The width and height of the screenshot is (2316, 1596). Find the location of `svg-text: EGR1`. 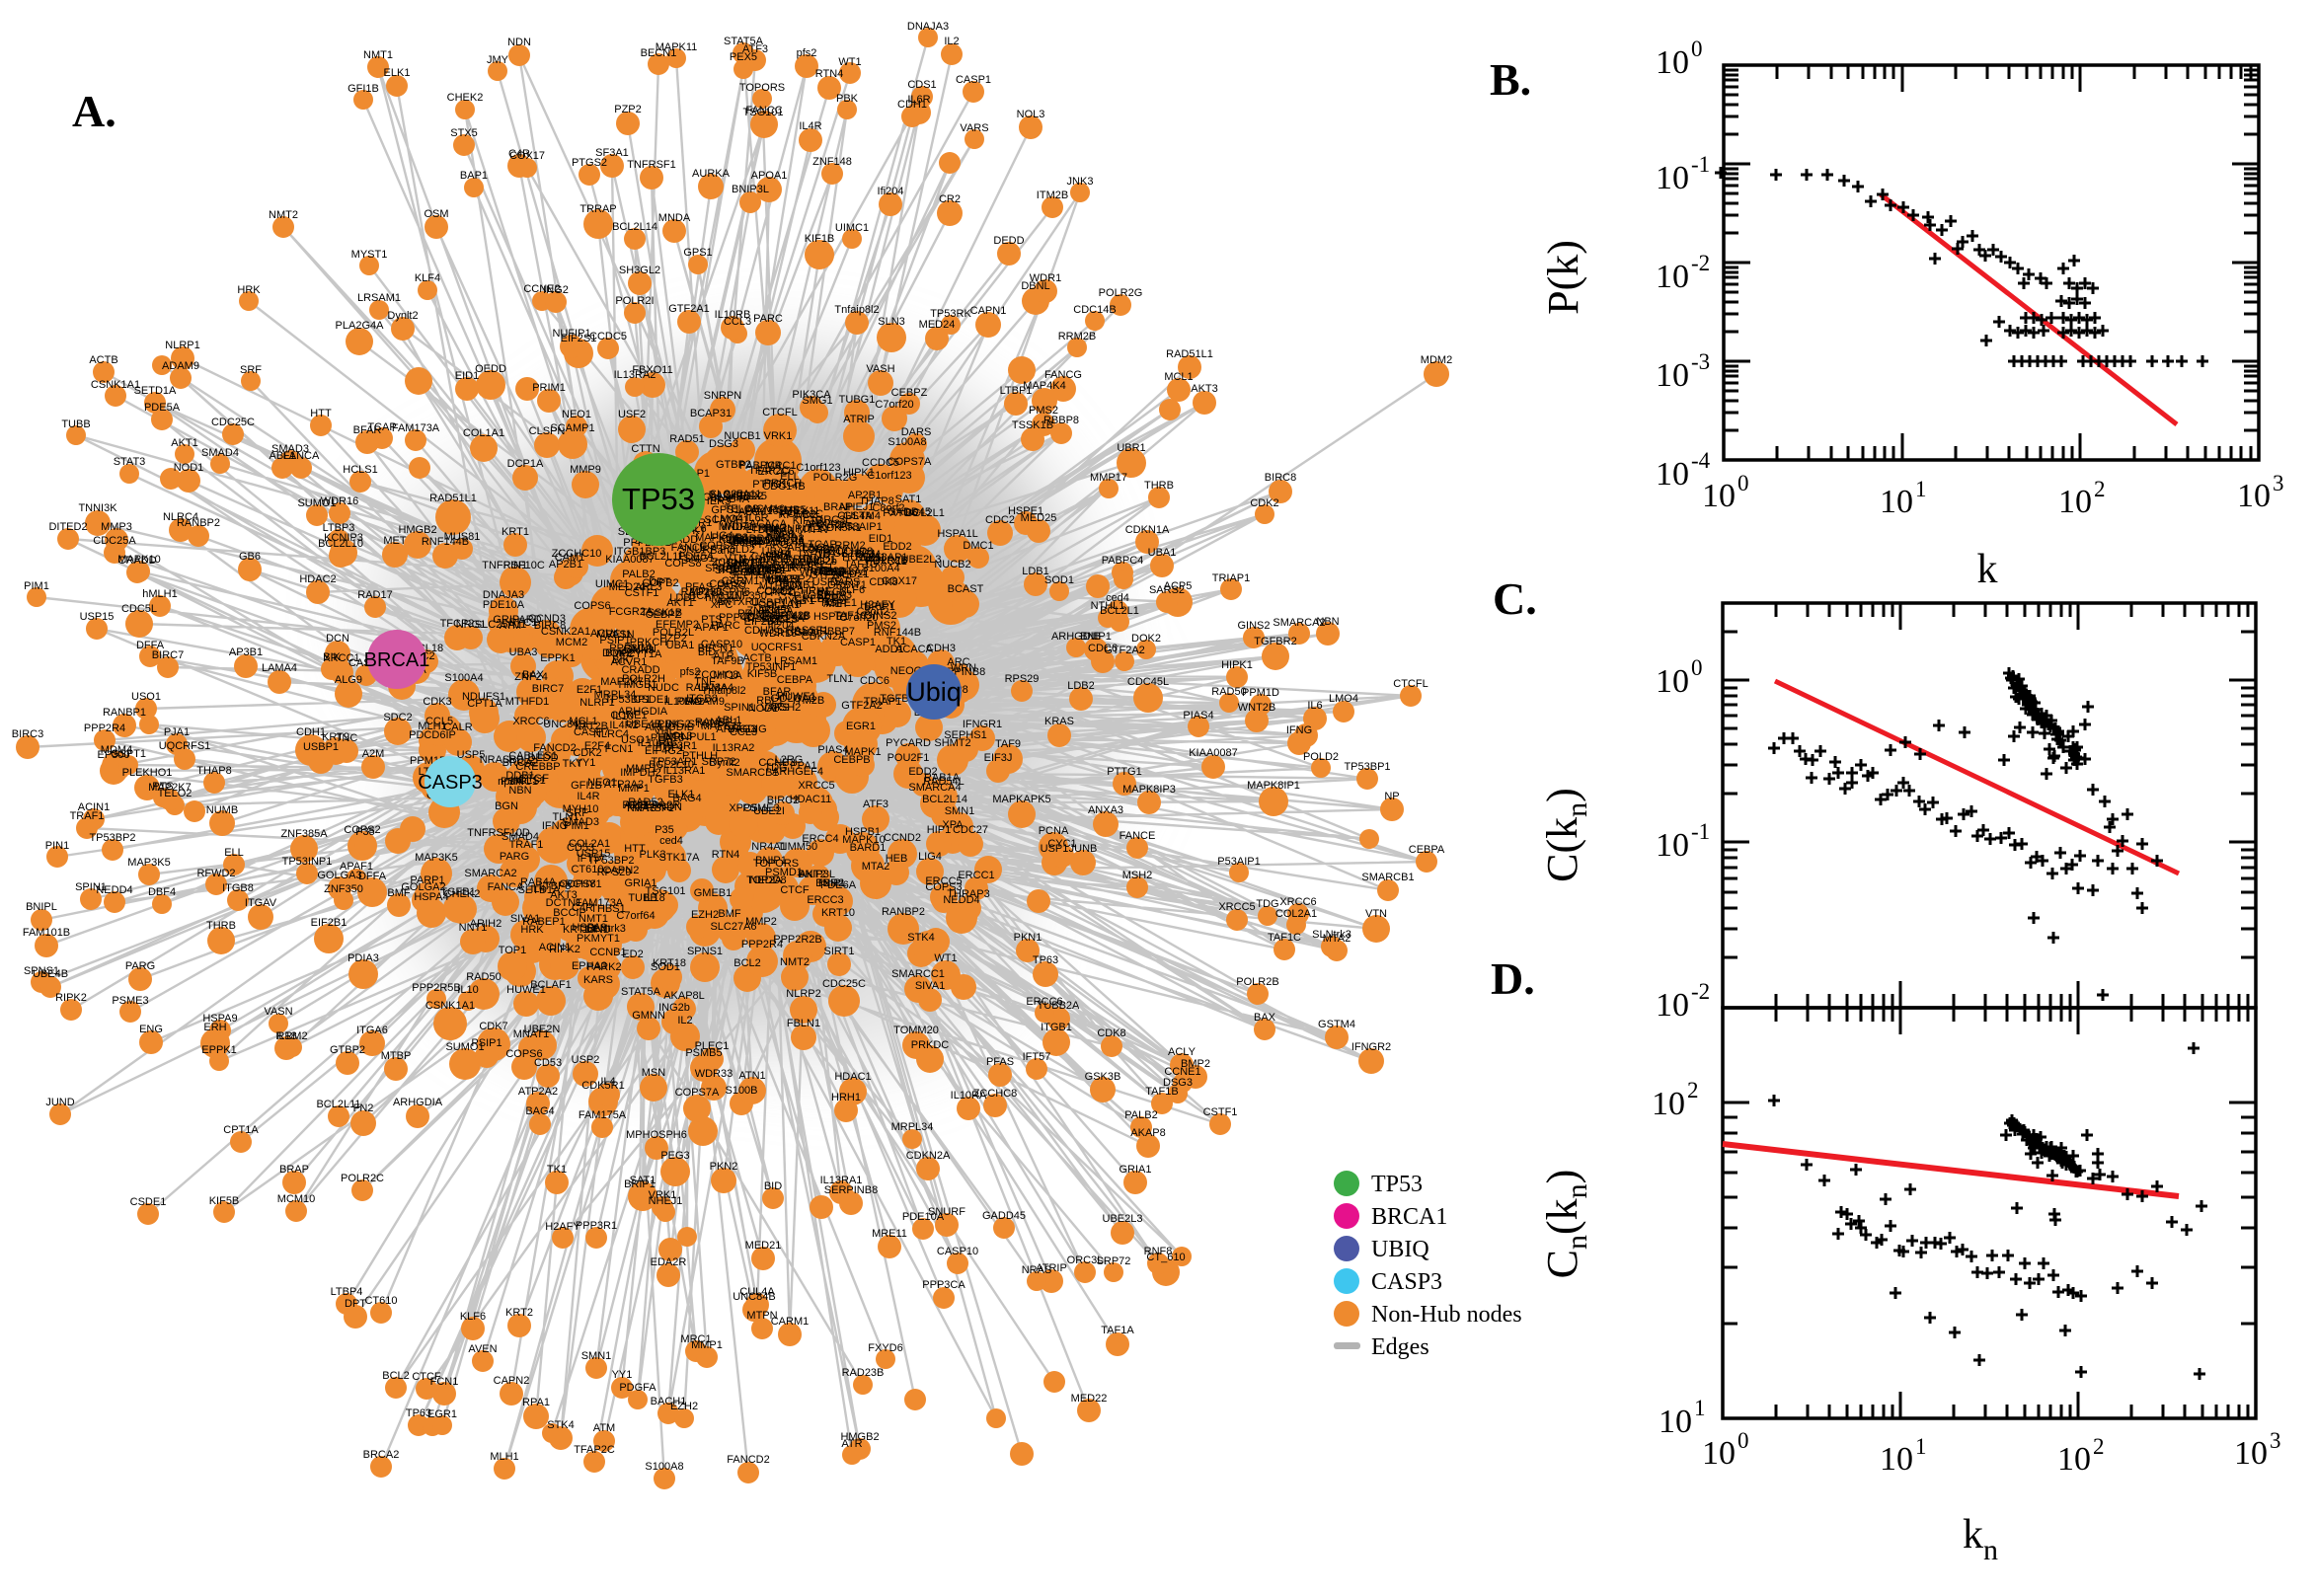

svg-text: EGR1 is located at coordinates (861, 726).